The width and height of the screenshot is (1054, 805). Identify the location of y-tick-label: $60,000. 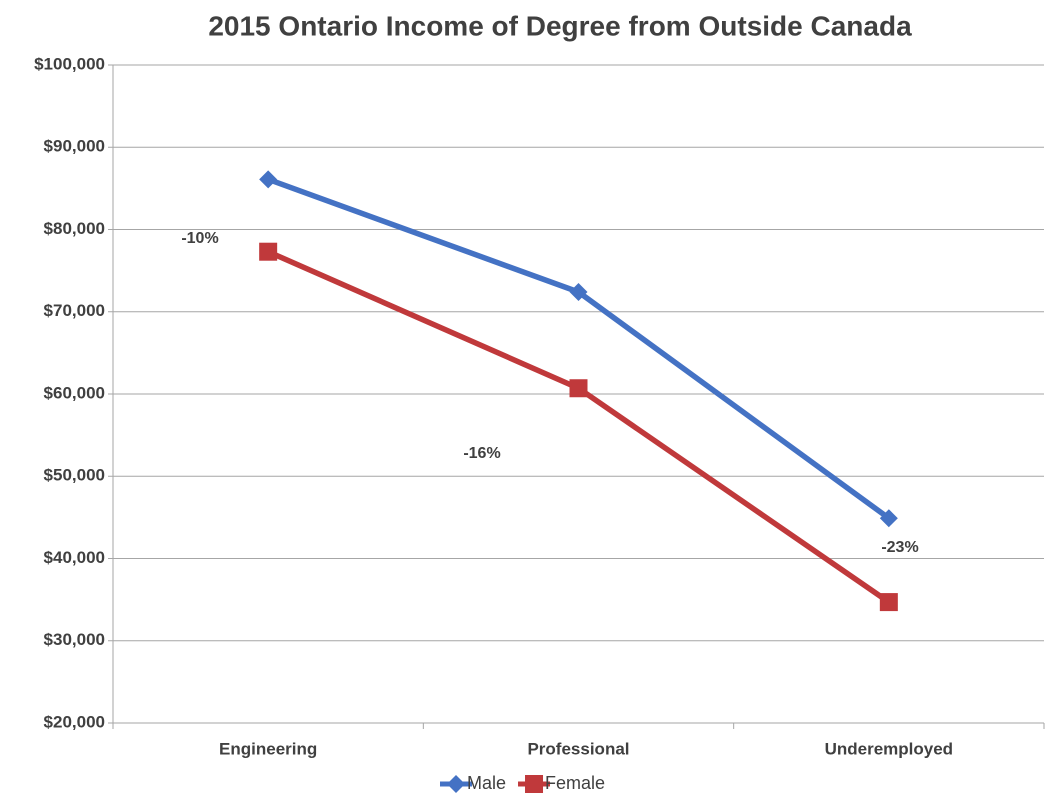
(74, 392).